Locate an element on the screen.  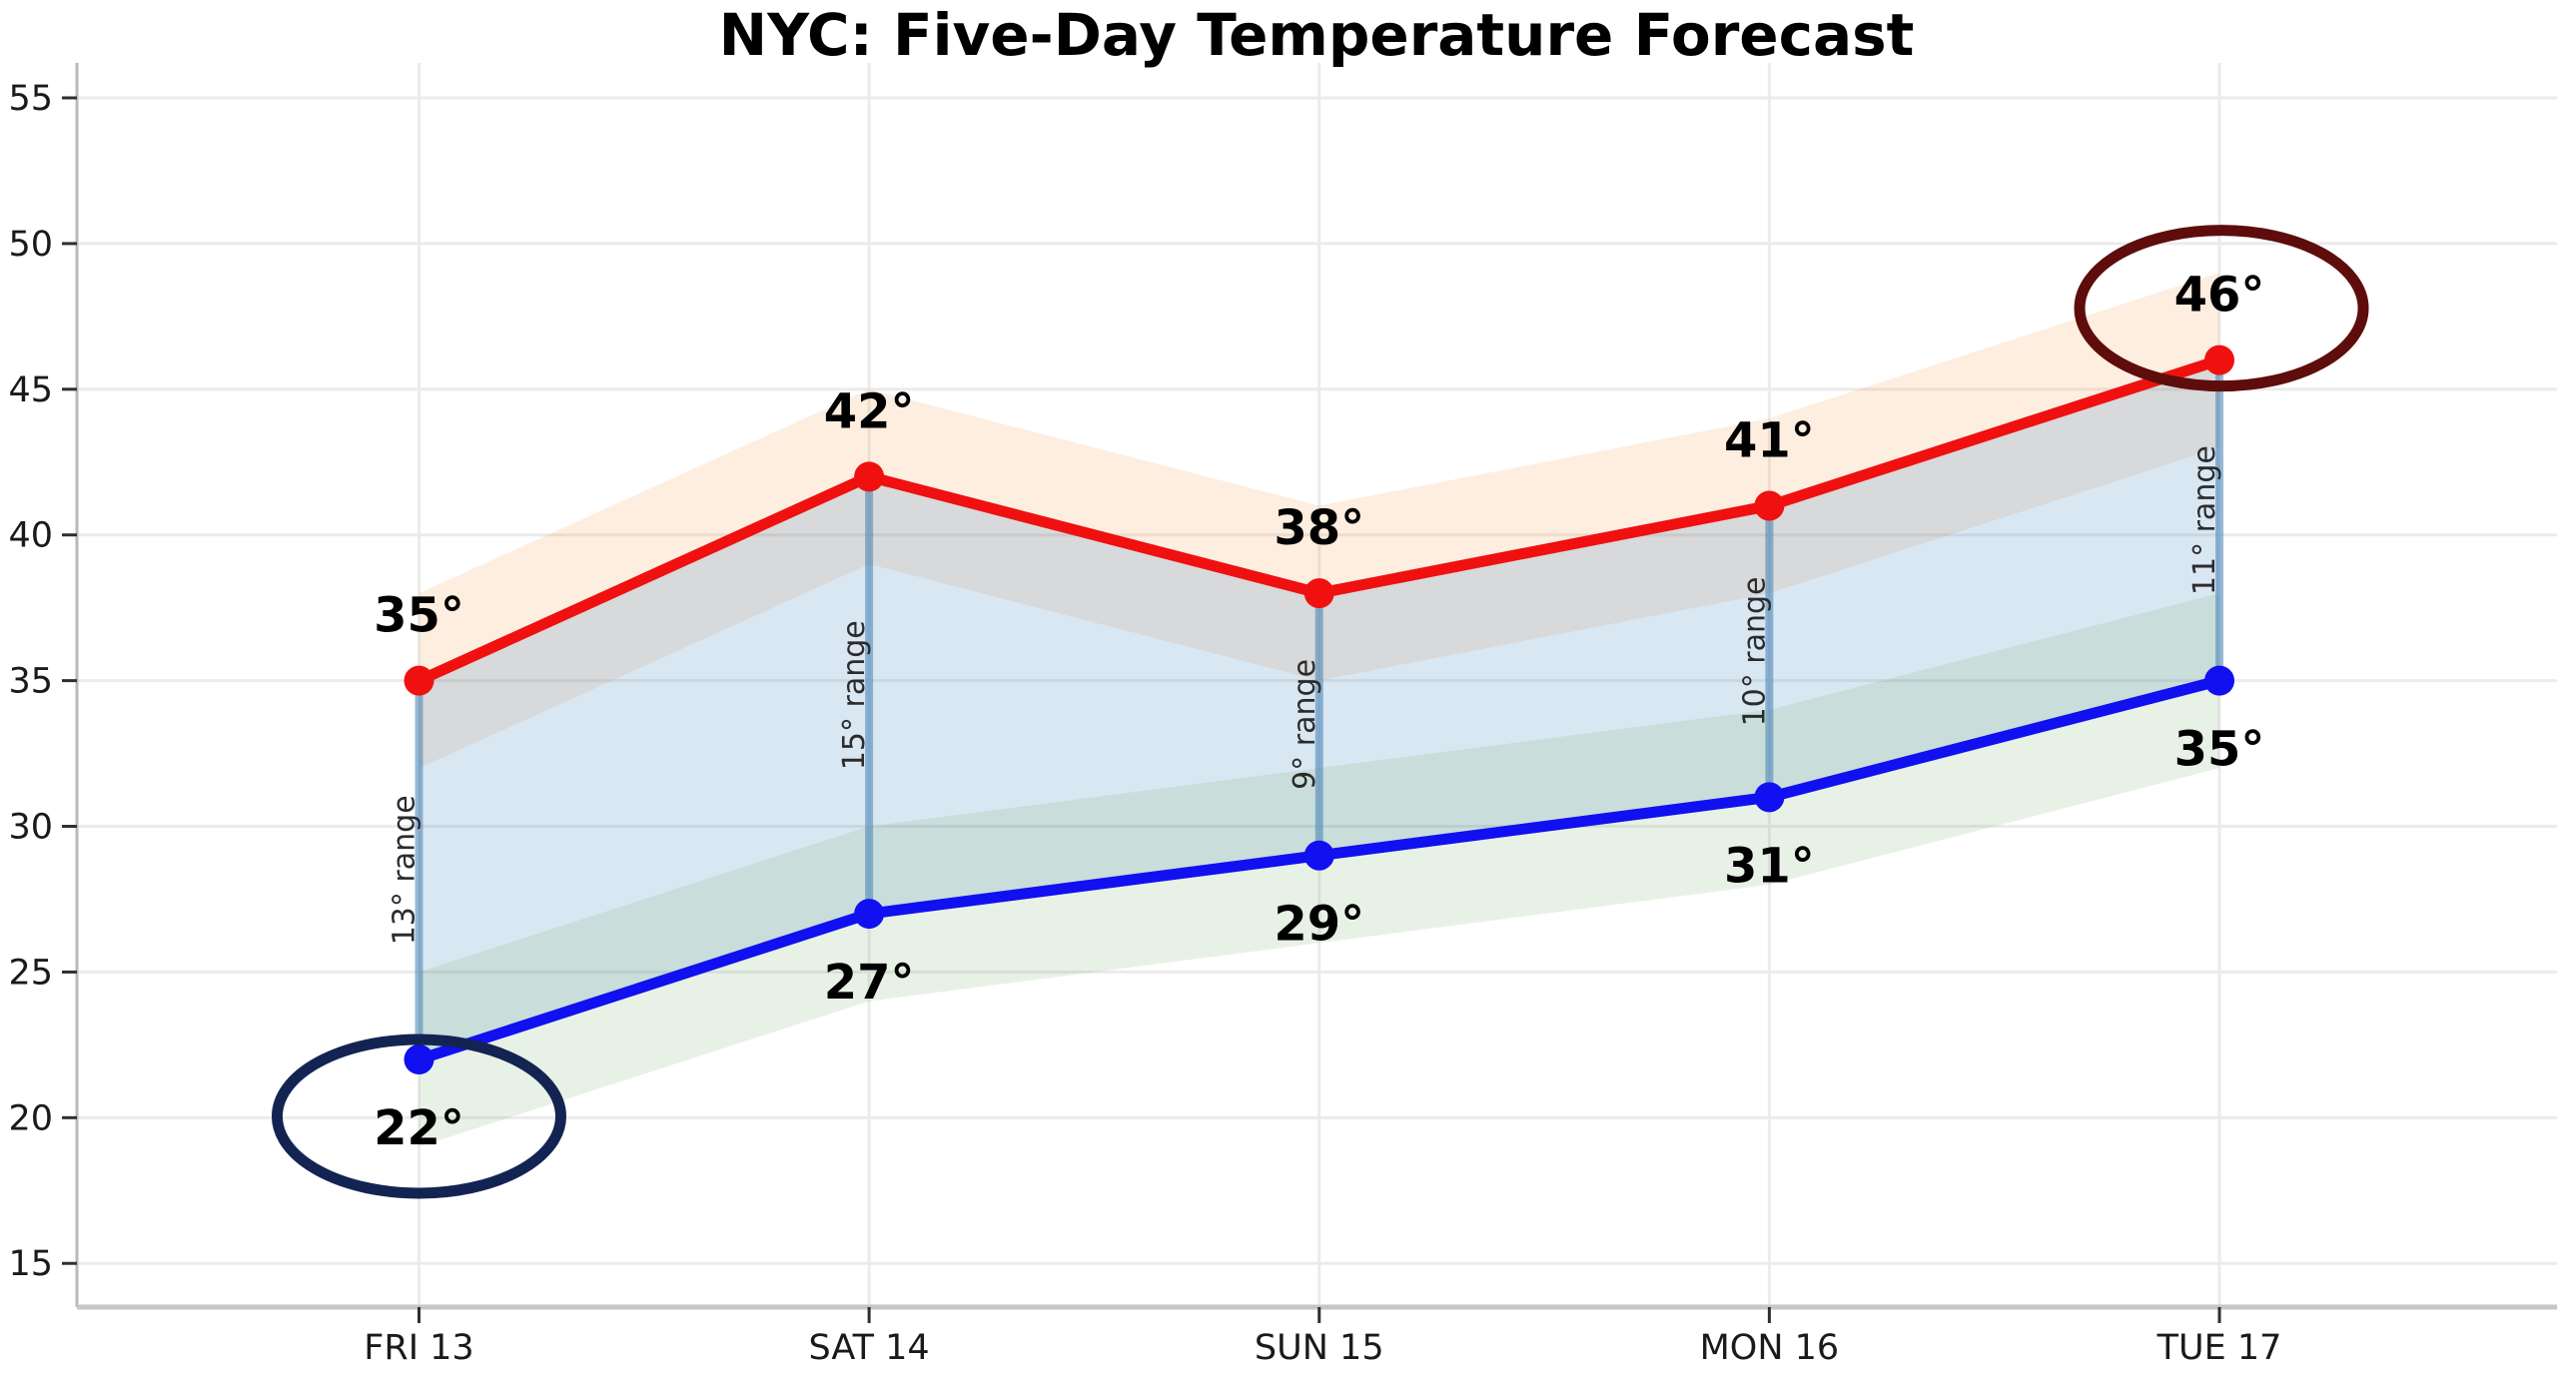
high-value-label: 38° is located at coordinates (1319, 528).